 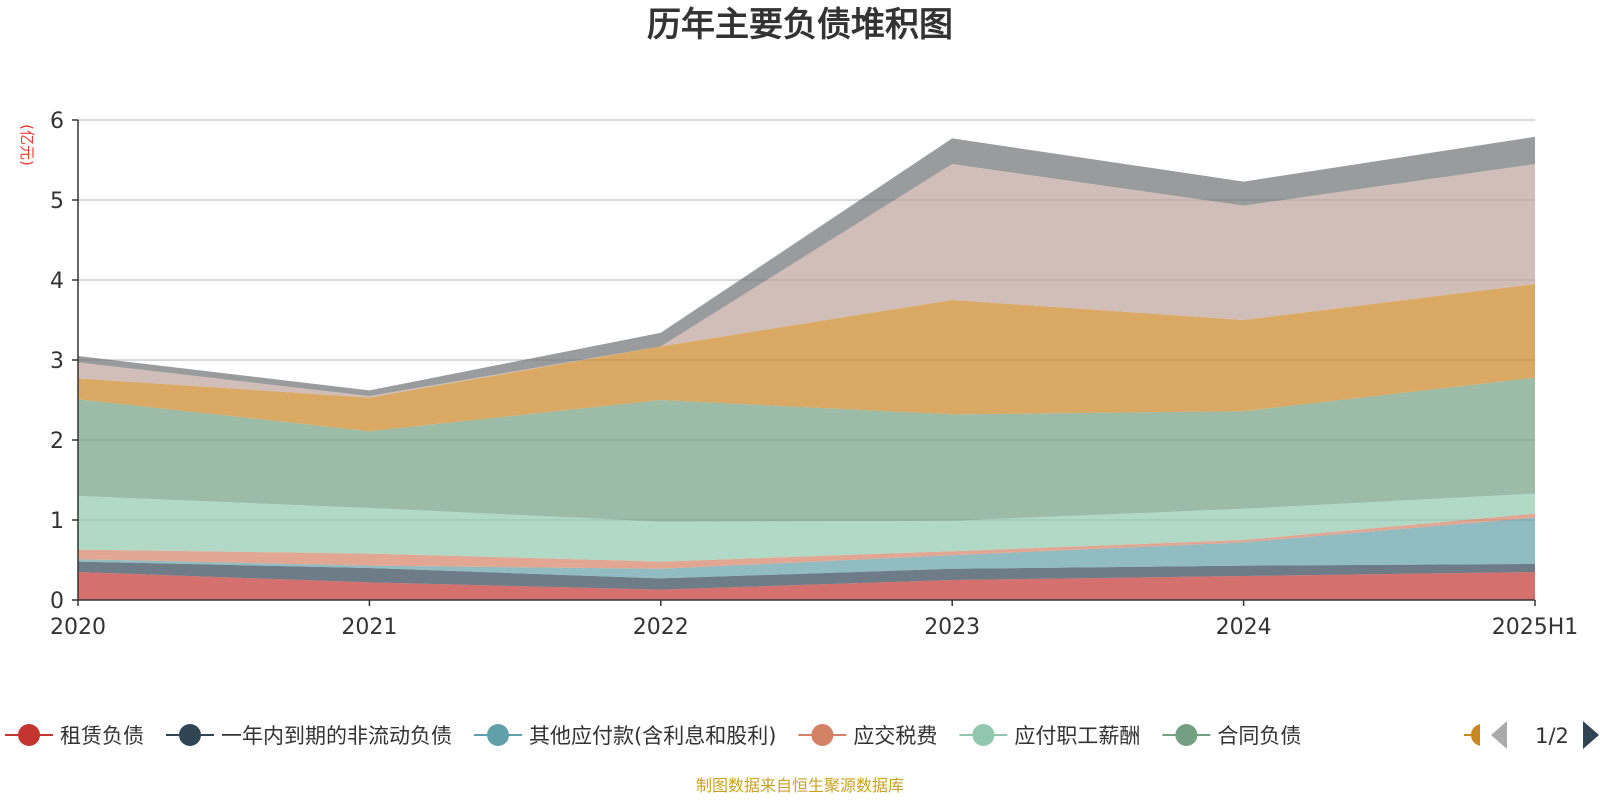 I want to click on area-series-其他应付款(含利息和股利), so click(x=806, y=548).